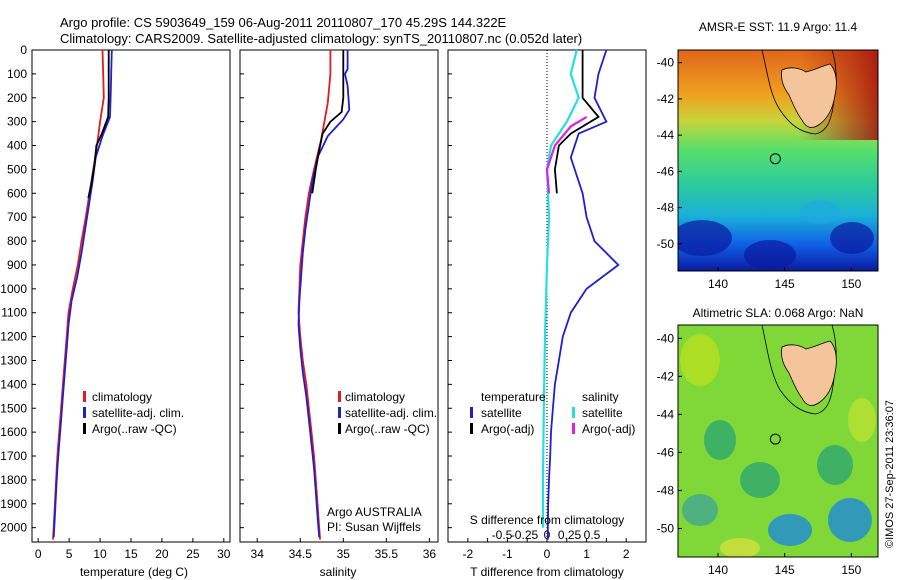 The image size is (900, 580). Describe the element at coordinates (344, 554) in the screenshot. I see `salinity-tick-label: 35` at that location.